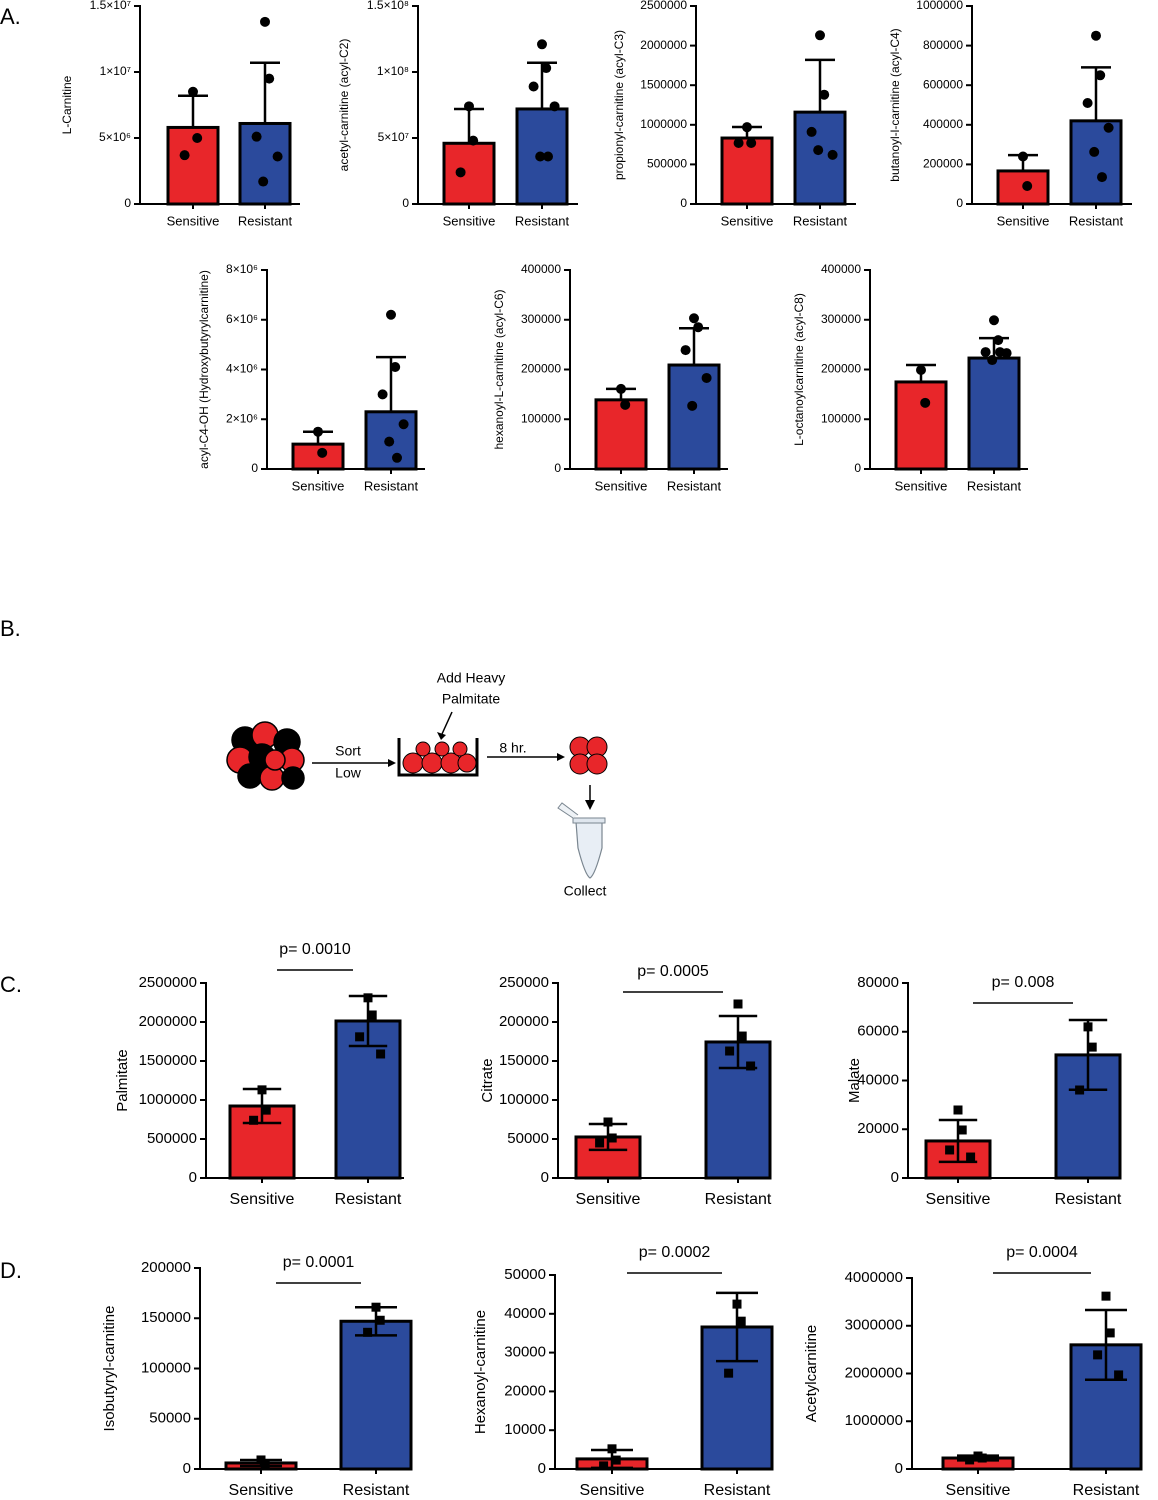  What do you see at coordinates (242, 269) in the screenshot?
I see `y-tick-label: 8×10⁶` at bounding box center [242, 269].